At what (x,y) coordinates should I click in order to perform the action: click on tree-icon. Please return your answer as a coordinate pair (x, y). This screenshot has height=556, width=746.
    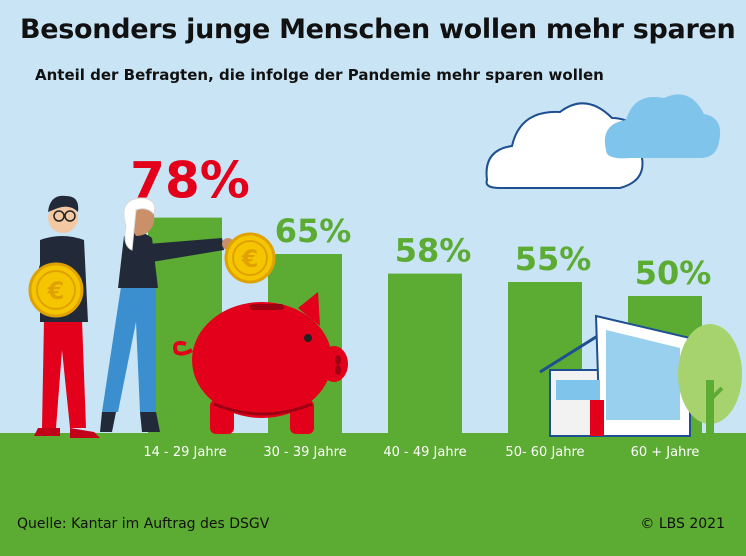
    Looking at the image, I should click on (710, 381).